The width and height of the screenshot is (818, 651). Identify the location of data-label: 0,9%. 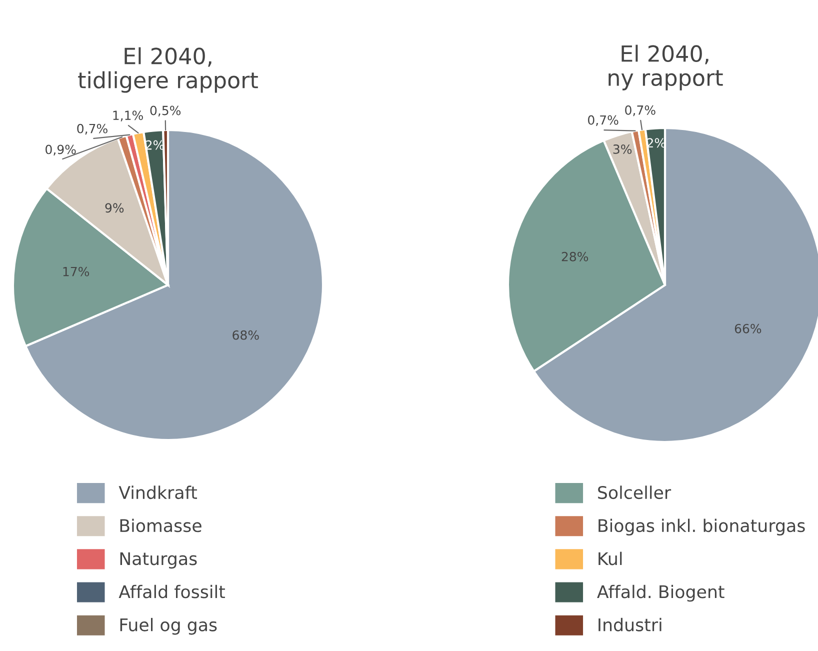
(61, 150).